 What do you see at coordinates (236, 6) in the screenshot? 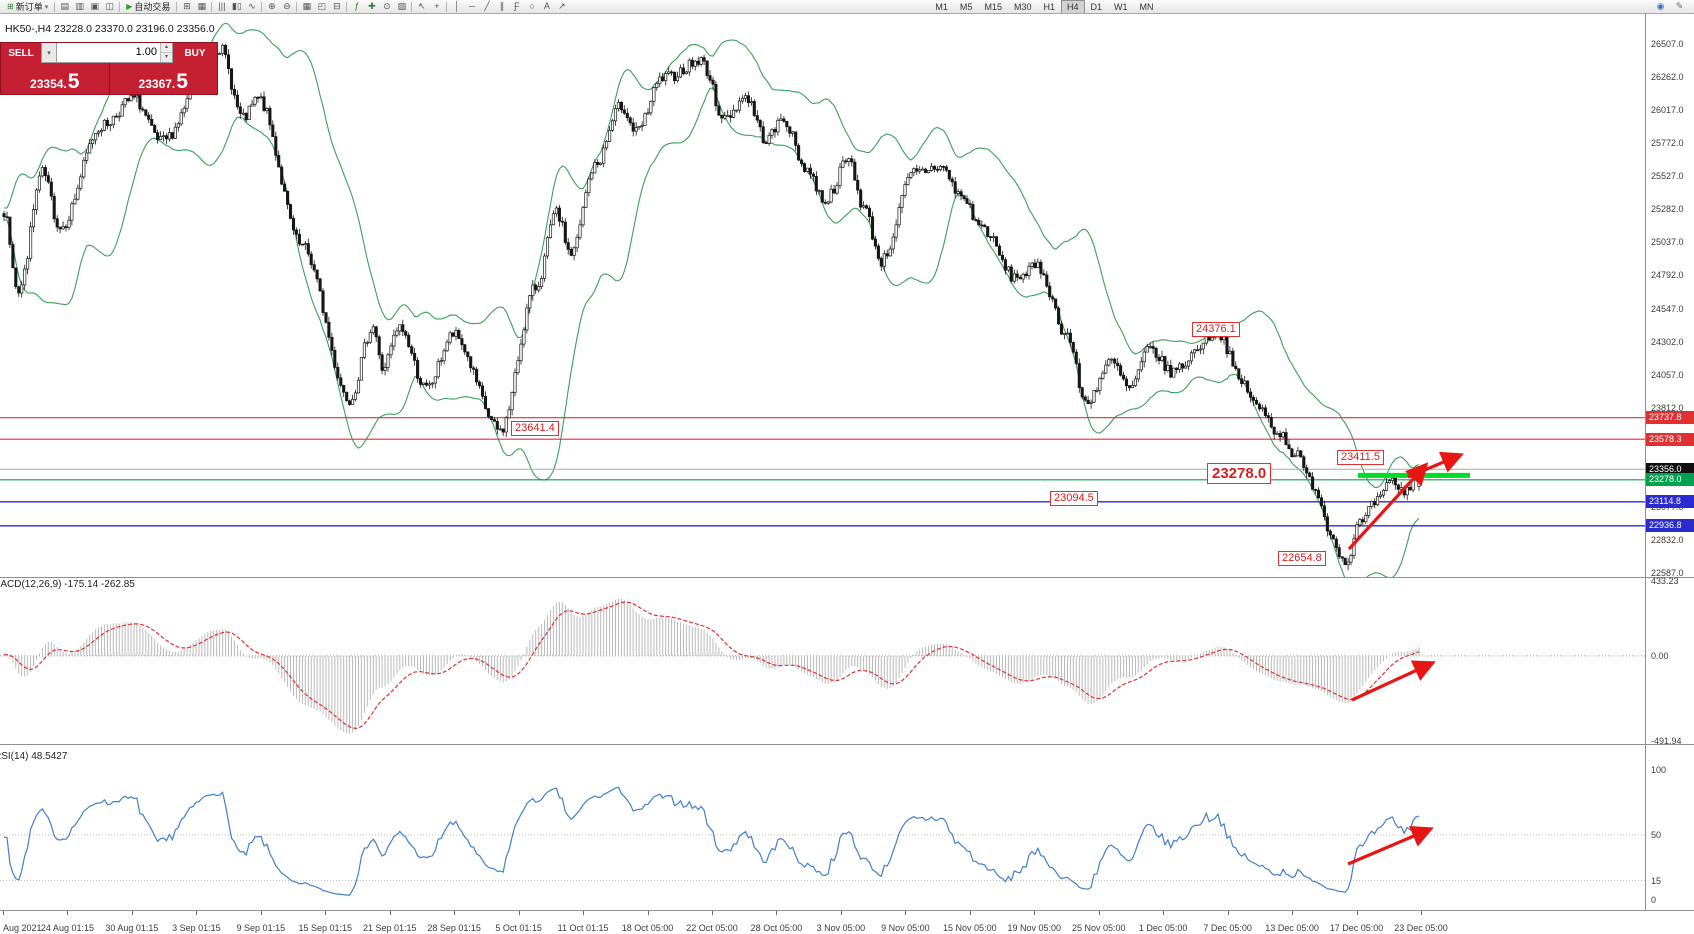
I see `candlestick-chart-icon: ▮▯` at bounding box center [236, 6].